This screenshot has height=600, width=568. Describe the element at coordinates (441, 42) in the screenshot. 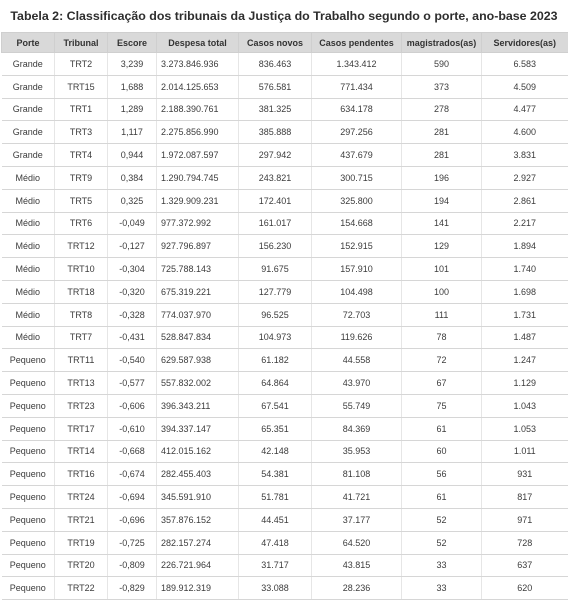

I see `column-header-magistrados: magistrados(as)` at that location.